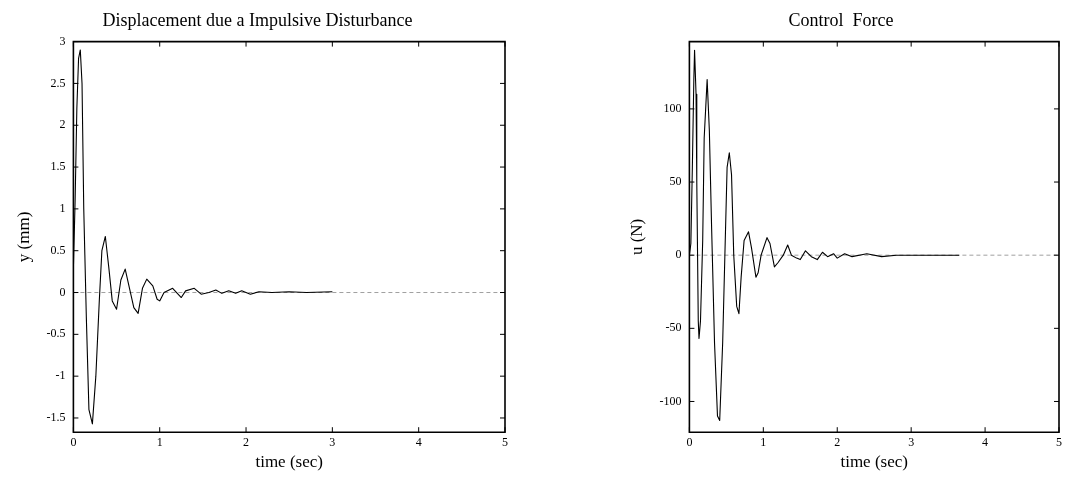 Image resolution: width=1067 pixels, height=481 pixels. I want to click on y-tick-label: -1.5, so click(56, 417).